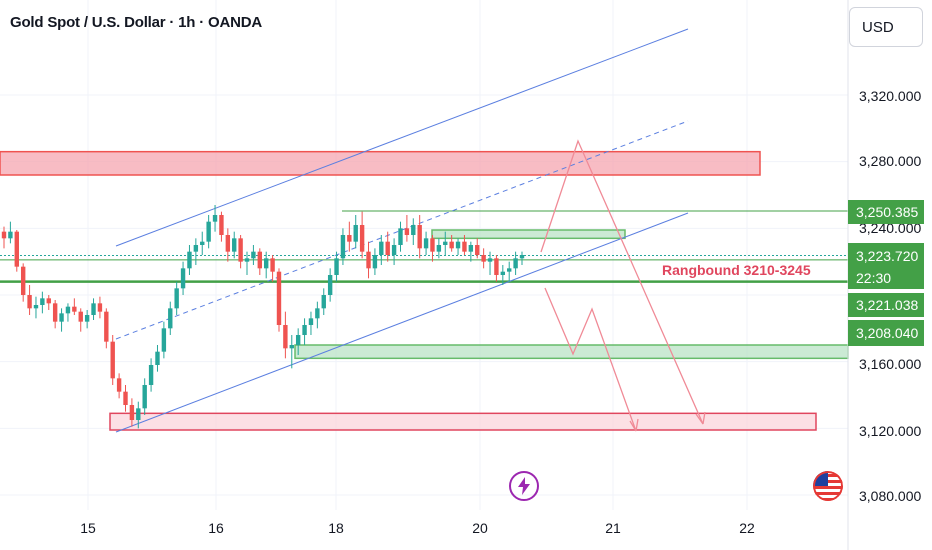 The height and width of the screenshot is (550, 932). Describe the element at coordinates (886, 333) in the screenshot. I see `price-badge: 3,208.040` at that location.